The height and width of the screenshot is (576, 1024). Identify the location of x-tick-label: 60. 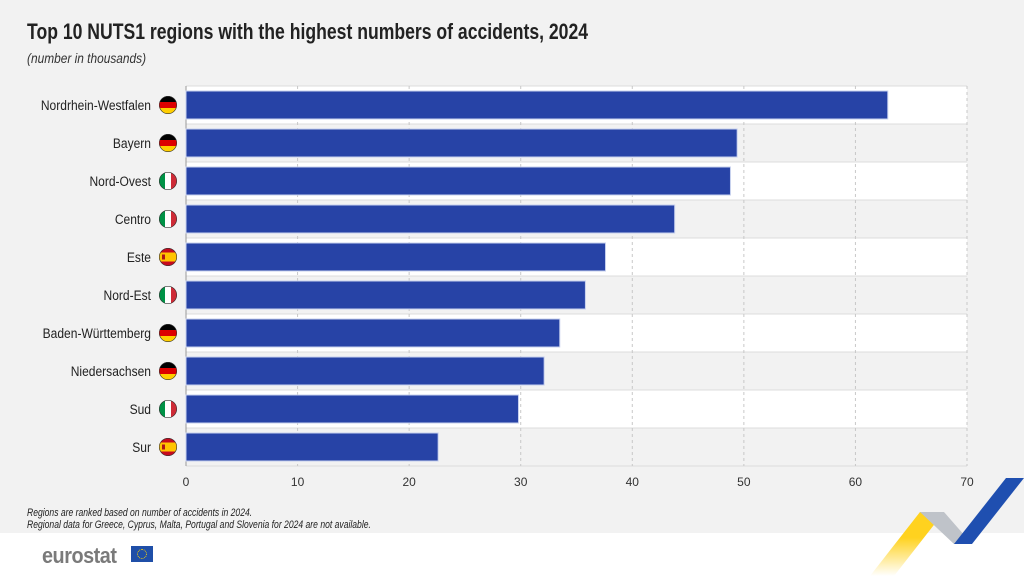
(856, 482).